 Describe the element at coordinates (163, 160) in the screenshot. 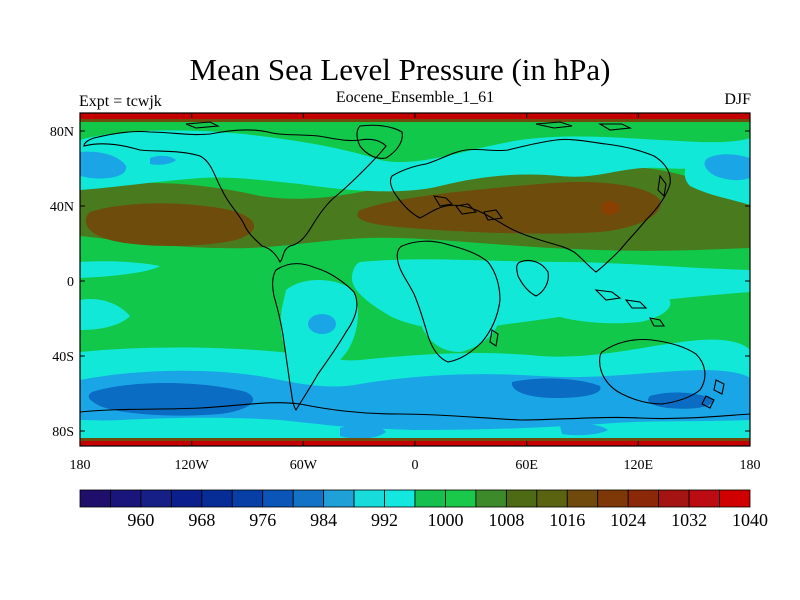

I see `field-lower-arctic-mid` at that location.